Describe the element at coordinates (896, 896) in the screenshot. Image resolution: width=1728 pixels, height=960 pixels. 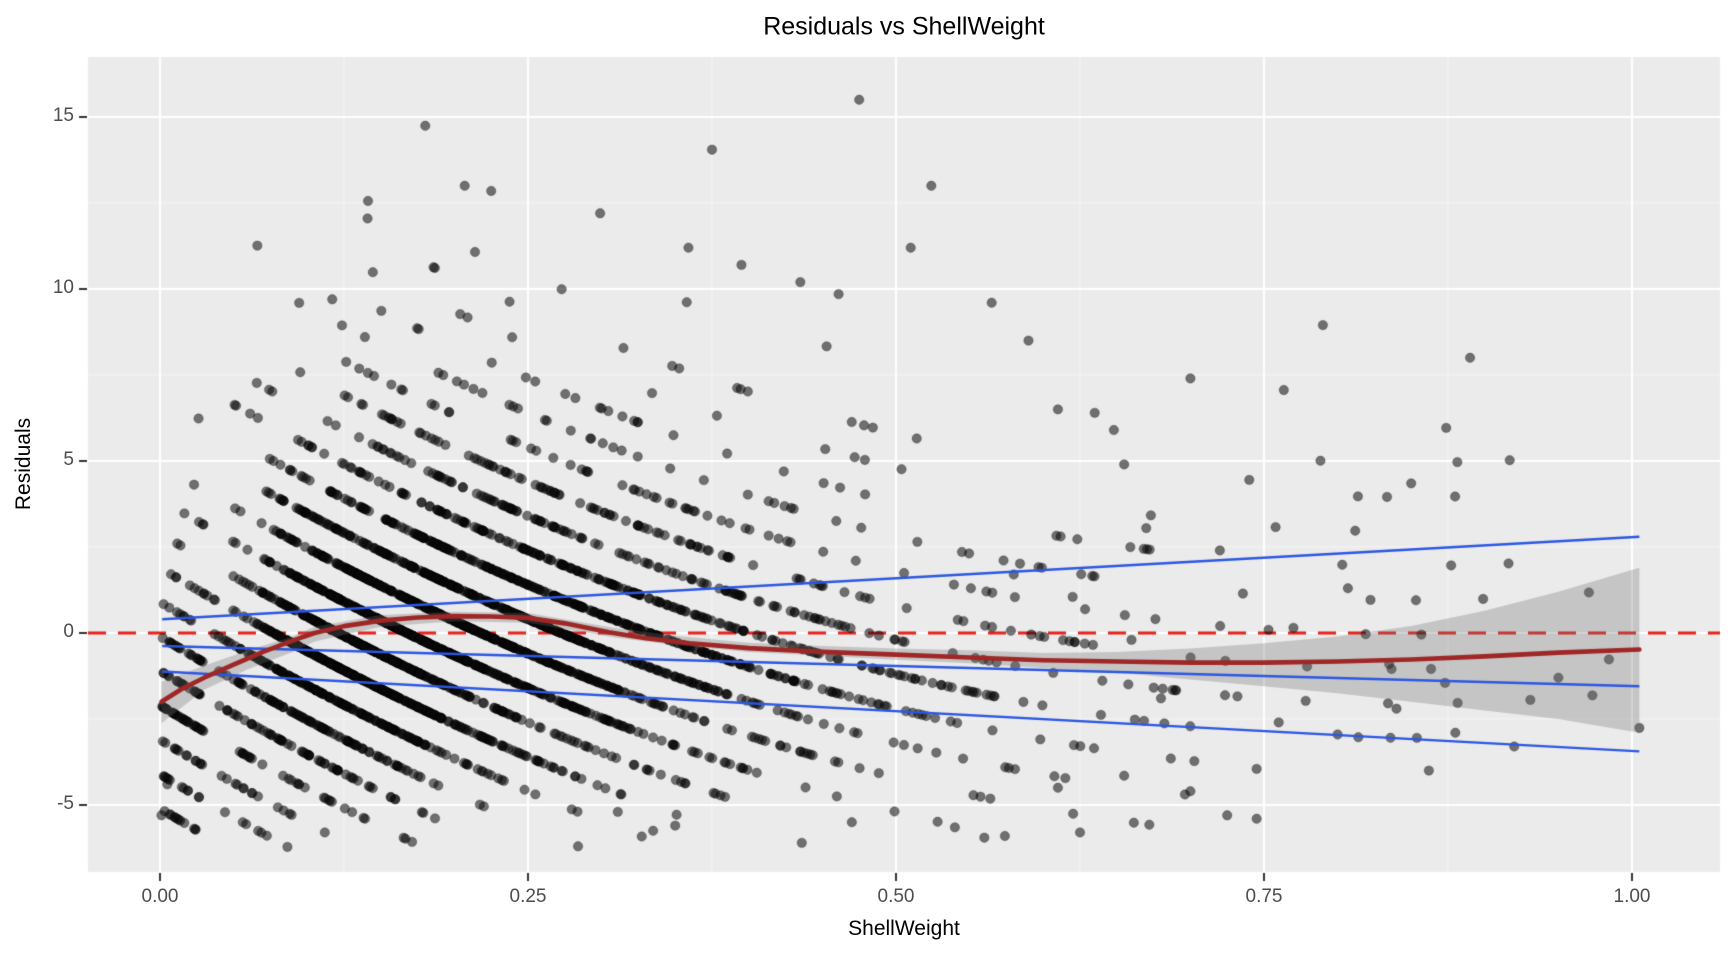
I see `x-tick-label-0.50: 0.50` at that location.